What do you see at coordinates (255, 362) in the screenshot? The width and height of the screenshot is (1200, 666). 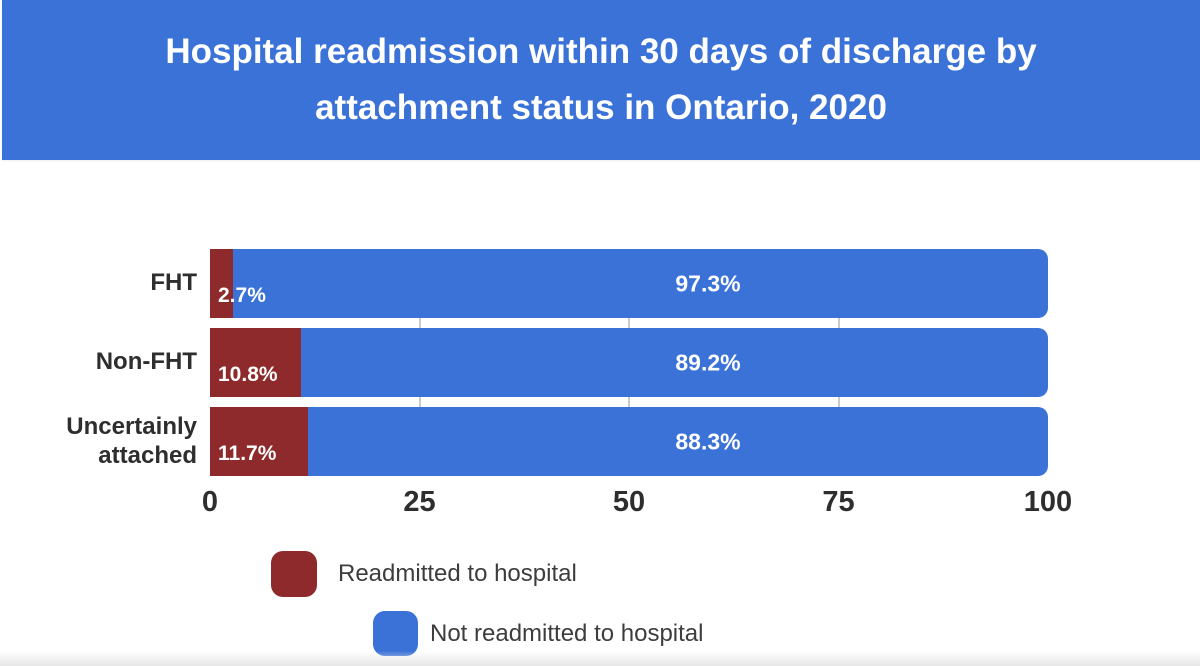 I see `bar-readmitted-non-fht` at bounding box center [255, 362].